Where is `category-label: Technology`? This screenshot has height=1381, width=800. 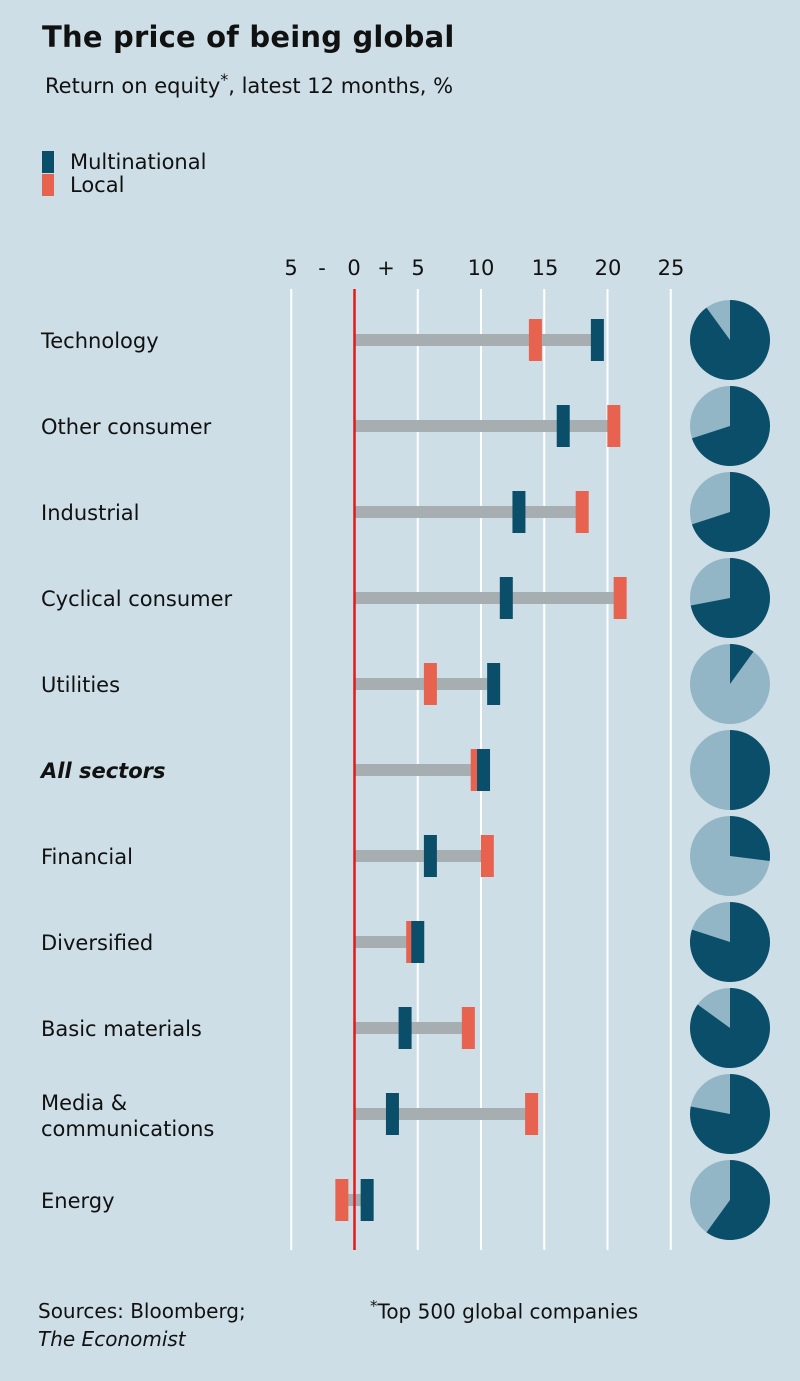
category-label: Technology is located at coordinates (99, 341).